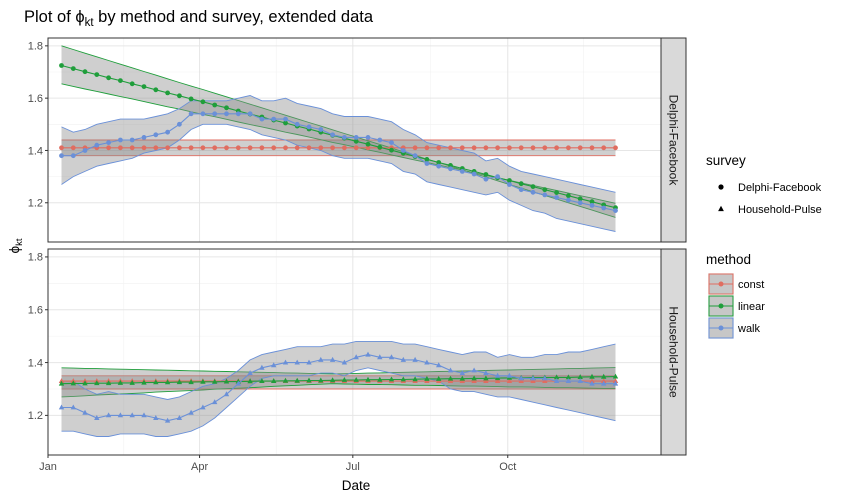 The image size is (850, 500). Describe the element at coordinates (35, 416) in the screenshot. I see `y-tick-label: 1.2` at that location.